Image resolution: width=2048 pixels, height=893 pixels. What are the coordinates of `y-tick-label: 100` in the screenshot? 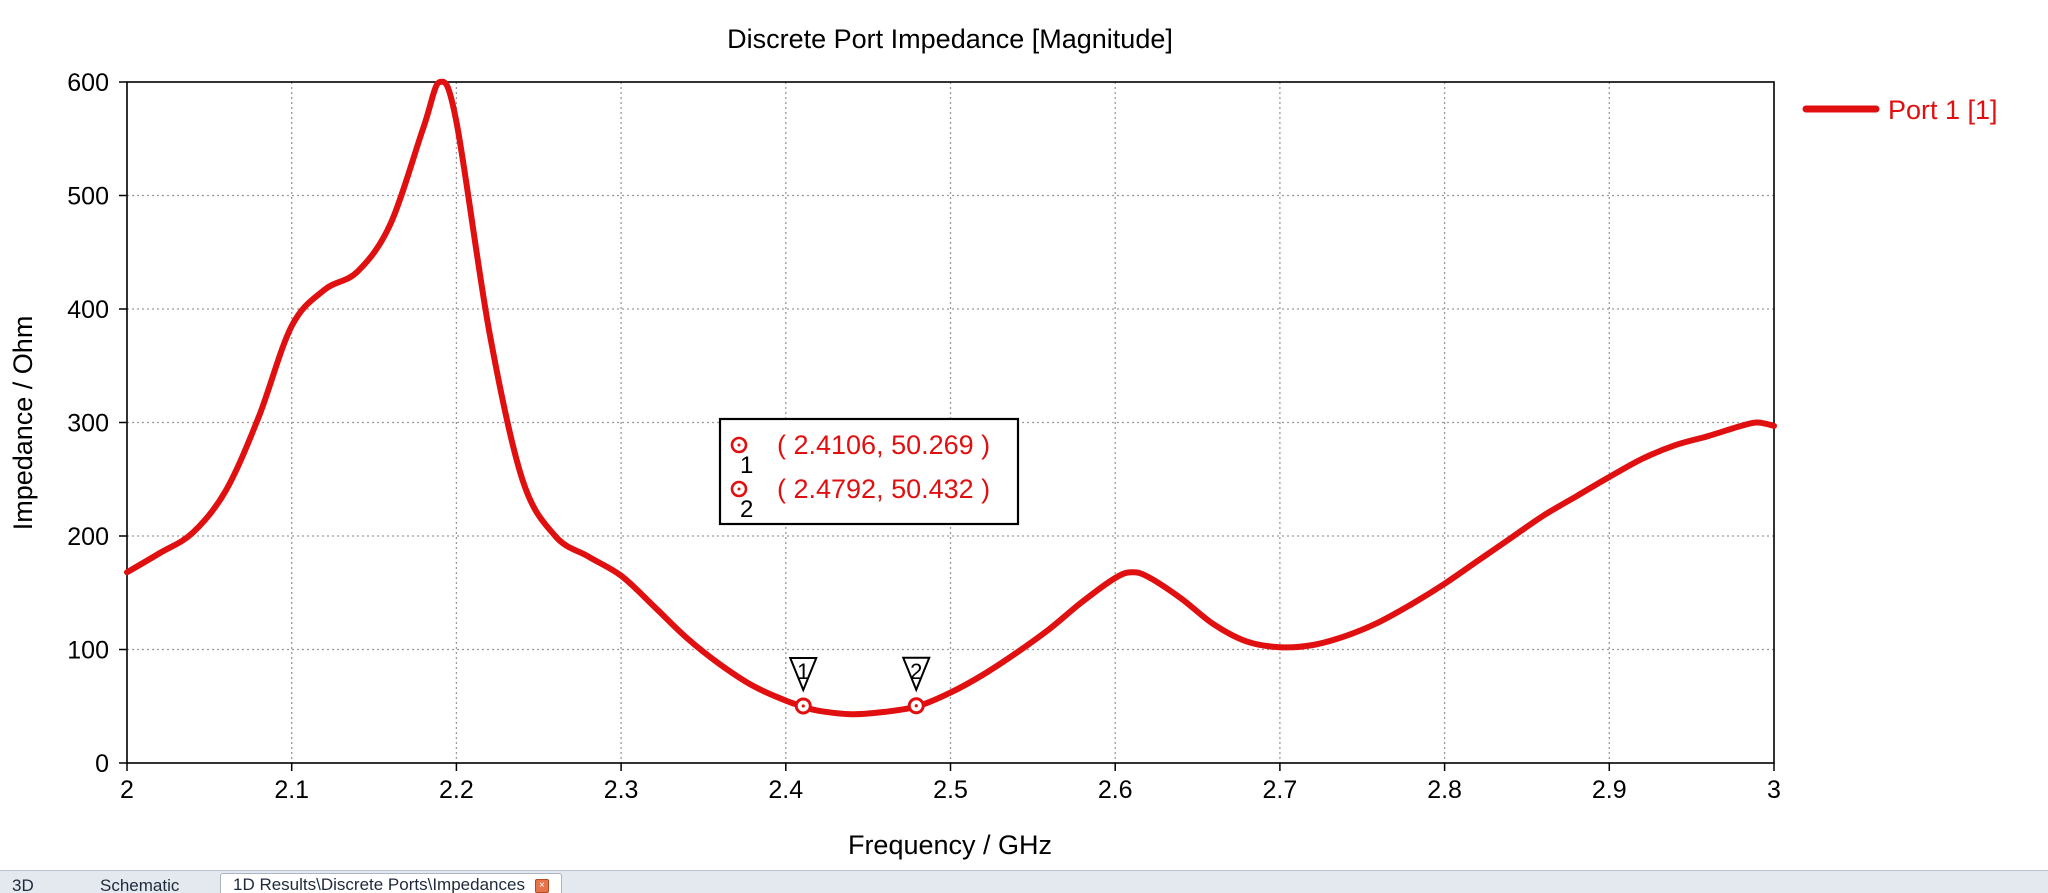 It's located at (88, 651).